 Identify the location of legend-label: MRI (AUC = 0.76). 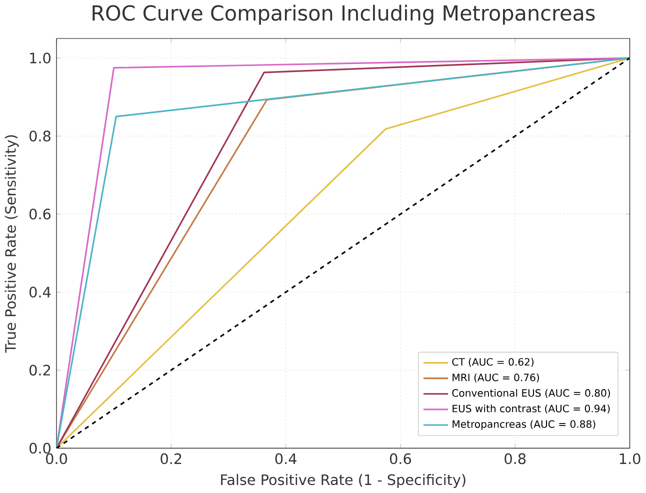
(495, 378).